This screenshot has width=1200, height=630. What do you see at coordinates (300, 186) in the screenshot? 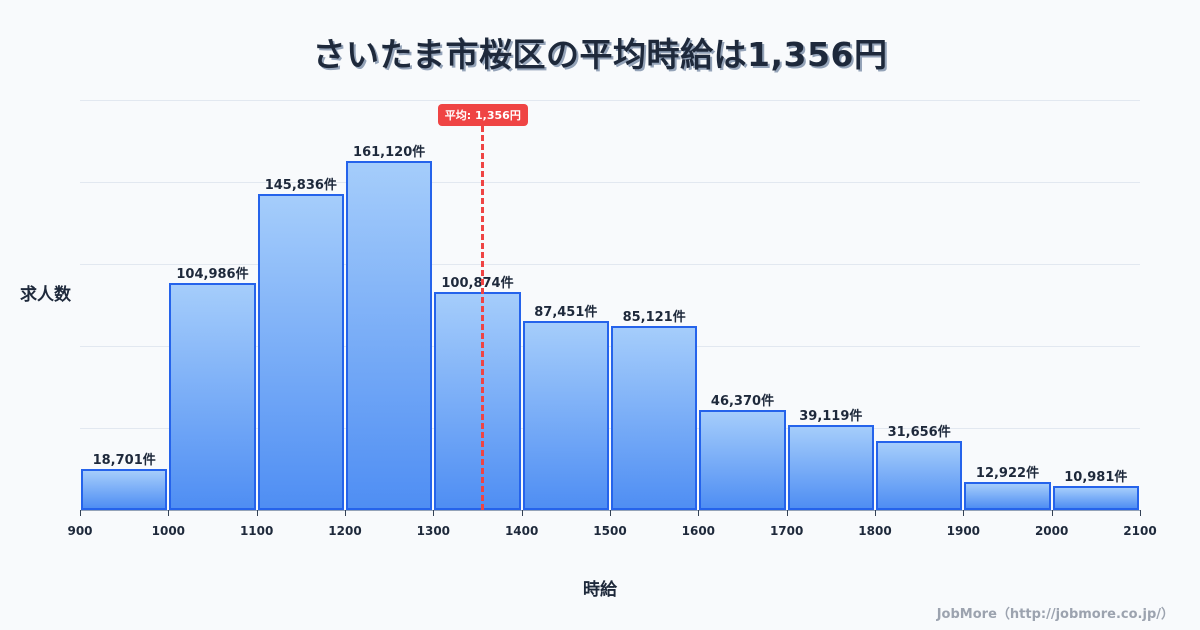
I see `bar-value-label: 145,836件` at bounding box center [300, 186].